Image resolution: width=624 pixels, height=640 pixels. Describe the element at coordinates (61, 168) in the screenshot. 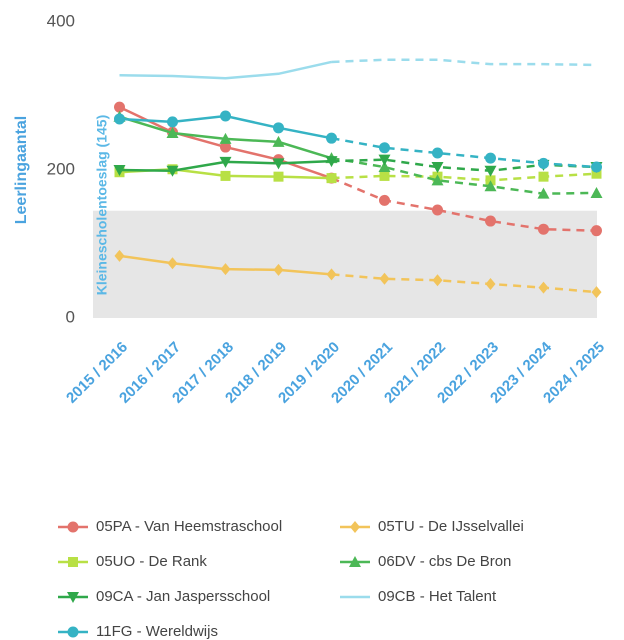

I see `y-tick-label: 200` at that location.